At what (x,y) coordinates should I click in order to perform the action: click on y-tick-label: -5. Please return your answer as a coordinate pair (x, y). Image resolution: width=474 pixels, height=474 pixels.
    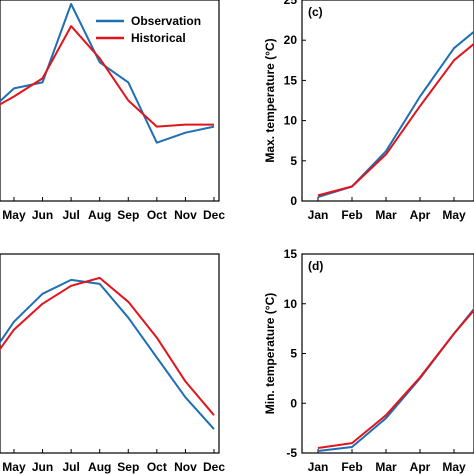
    Looking at the image, I should click on (291, 453).